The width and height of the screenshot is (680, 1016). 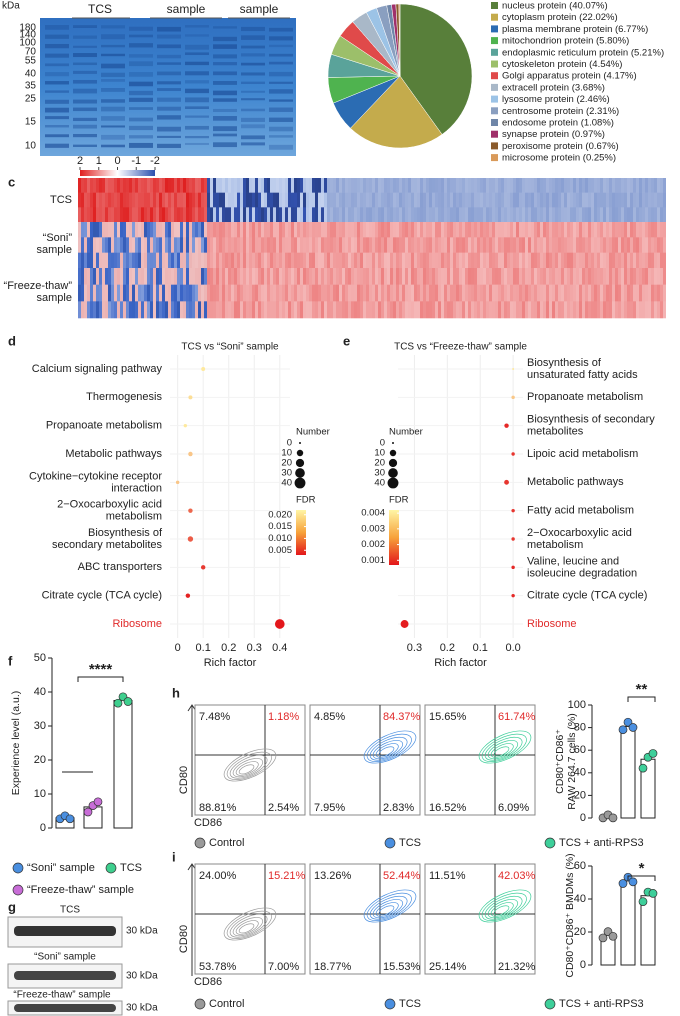 What do you see at coordinates (62, 995) in the screenshot?
I see `blot-label: “Freeze-thaw” sample` at bounding box center [62, 995].